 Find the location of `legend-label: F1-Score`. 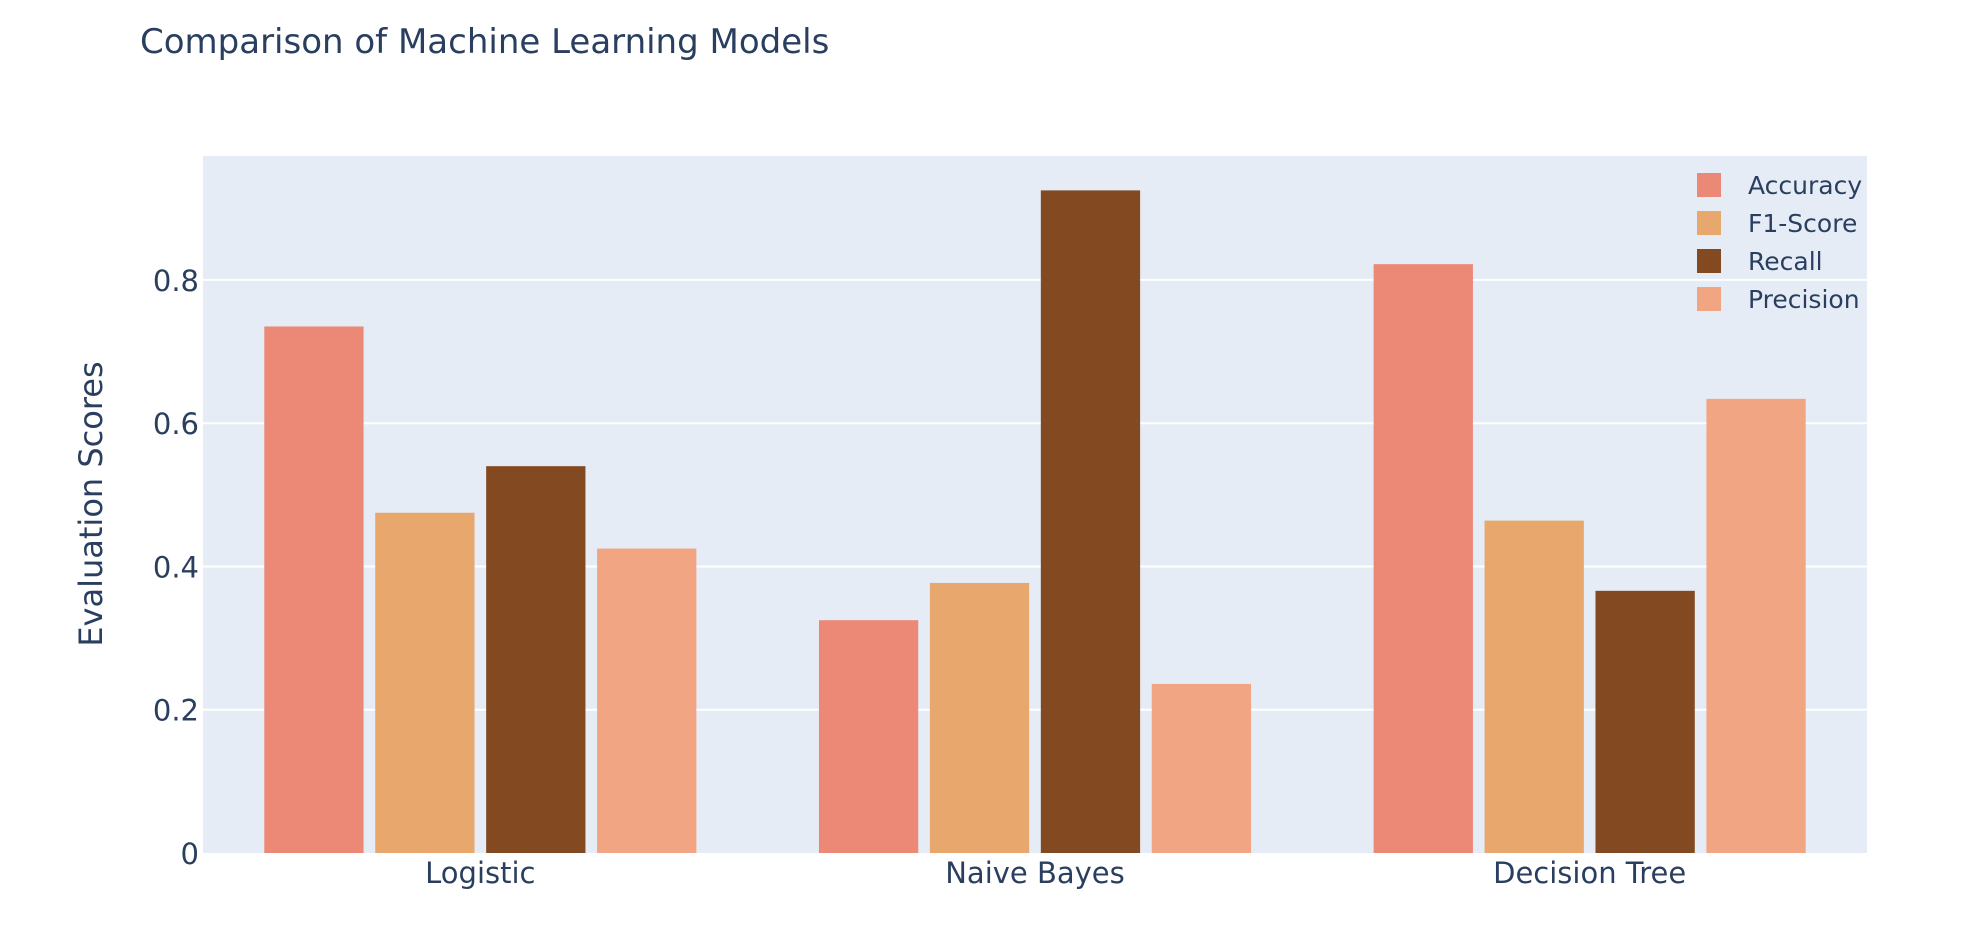

legend-label: F1-Score is located at coordinates (1802, 223).